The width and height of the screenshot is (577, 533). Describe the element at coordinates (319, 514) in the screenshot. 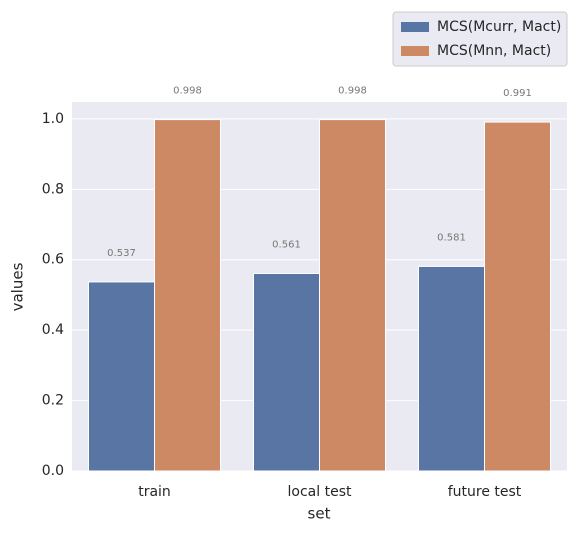

I see `x-axis-label: set` at that location.